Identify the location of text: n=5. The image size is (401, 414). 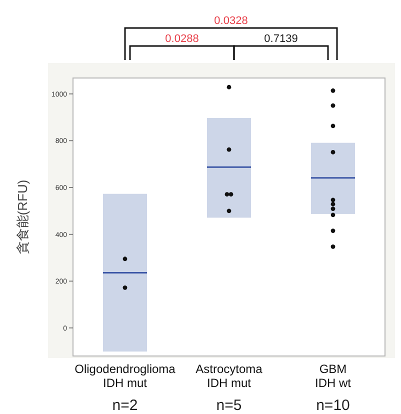
(229, 405).